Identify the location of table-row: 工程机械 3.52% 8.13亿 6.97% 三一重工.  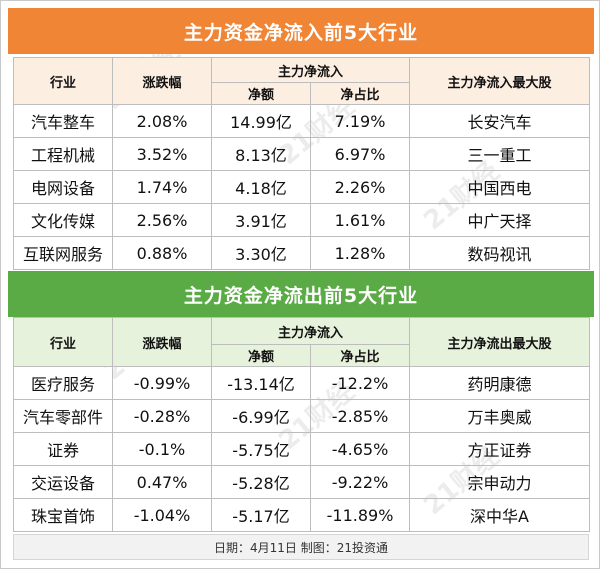
(302, 154).